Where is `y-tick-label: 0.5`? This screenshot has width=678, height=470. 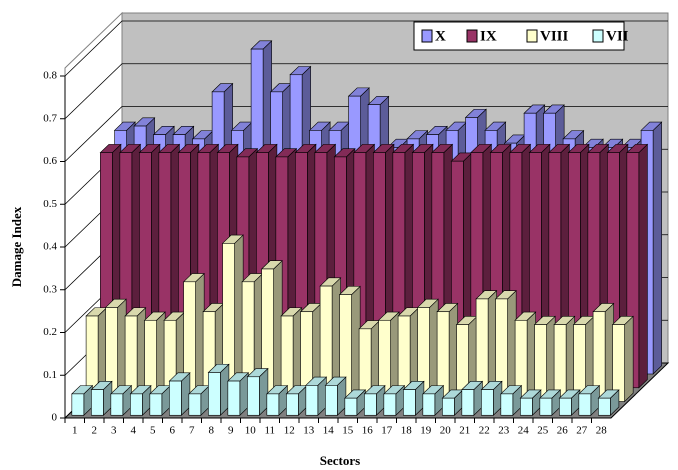 y-tick-label: 0.5 is located at coordinates (50, 204).